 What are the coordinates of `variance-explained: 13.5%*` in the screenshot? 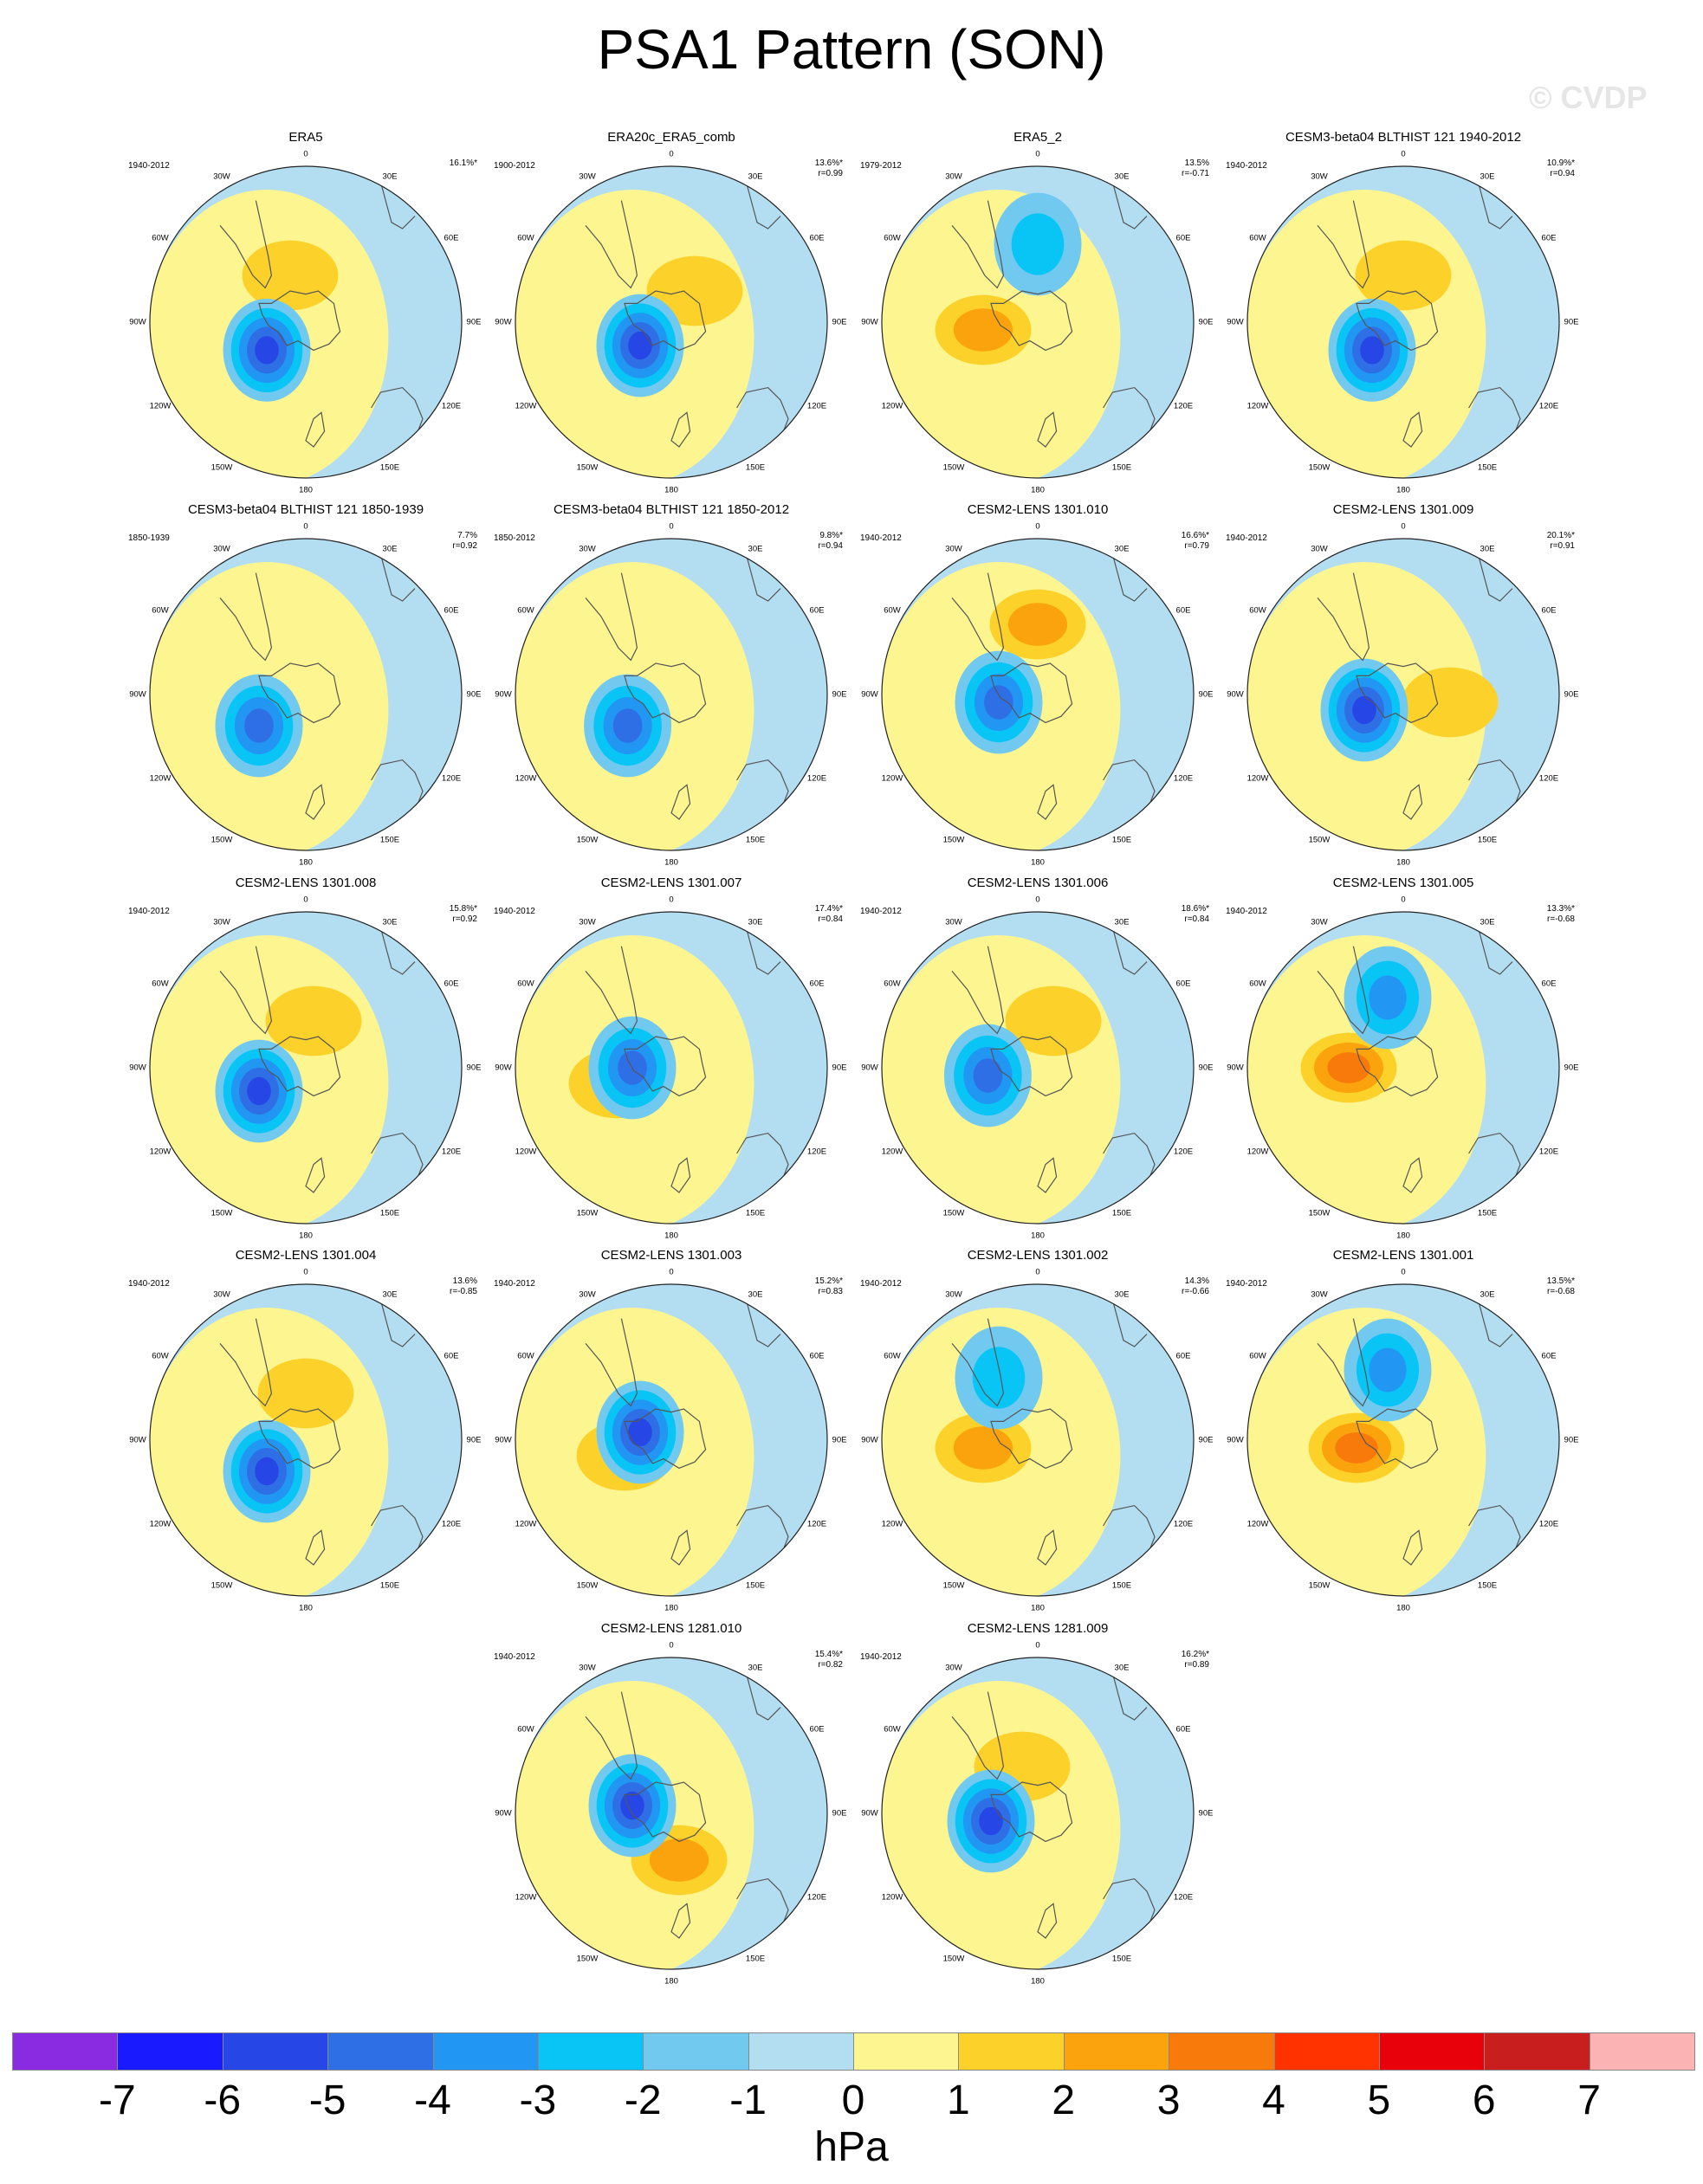 It's located at (1560, 1281).